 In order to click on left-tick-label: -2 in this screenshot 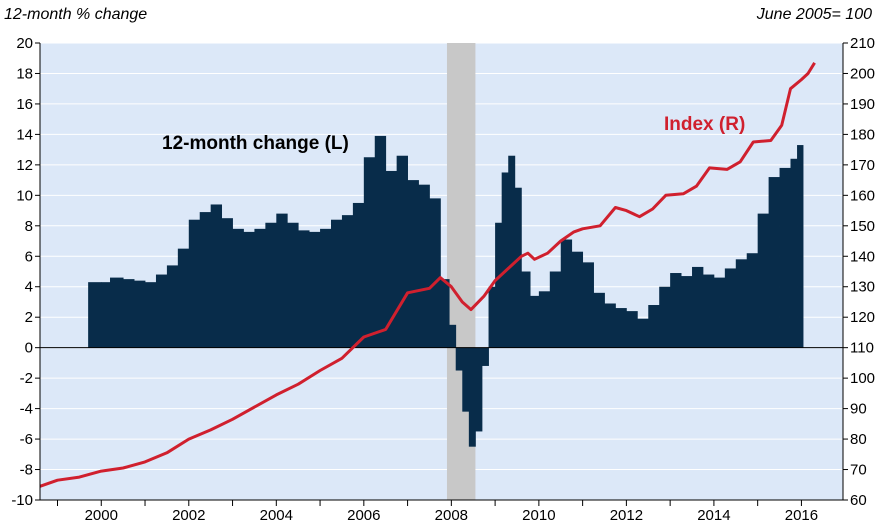, I will do `click(26, 378)`.